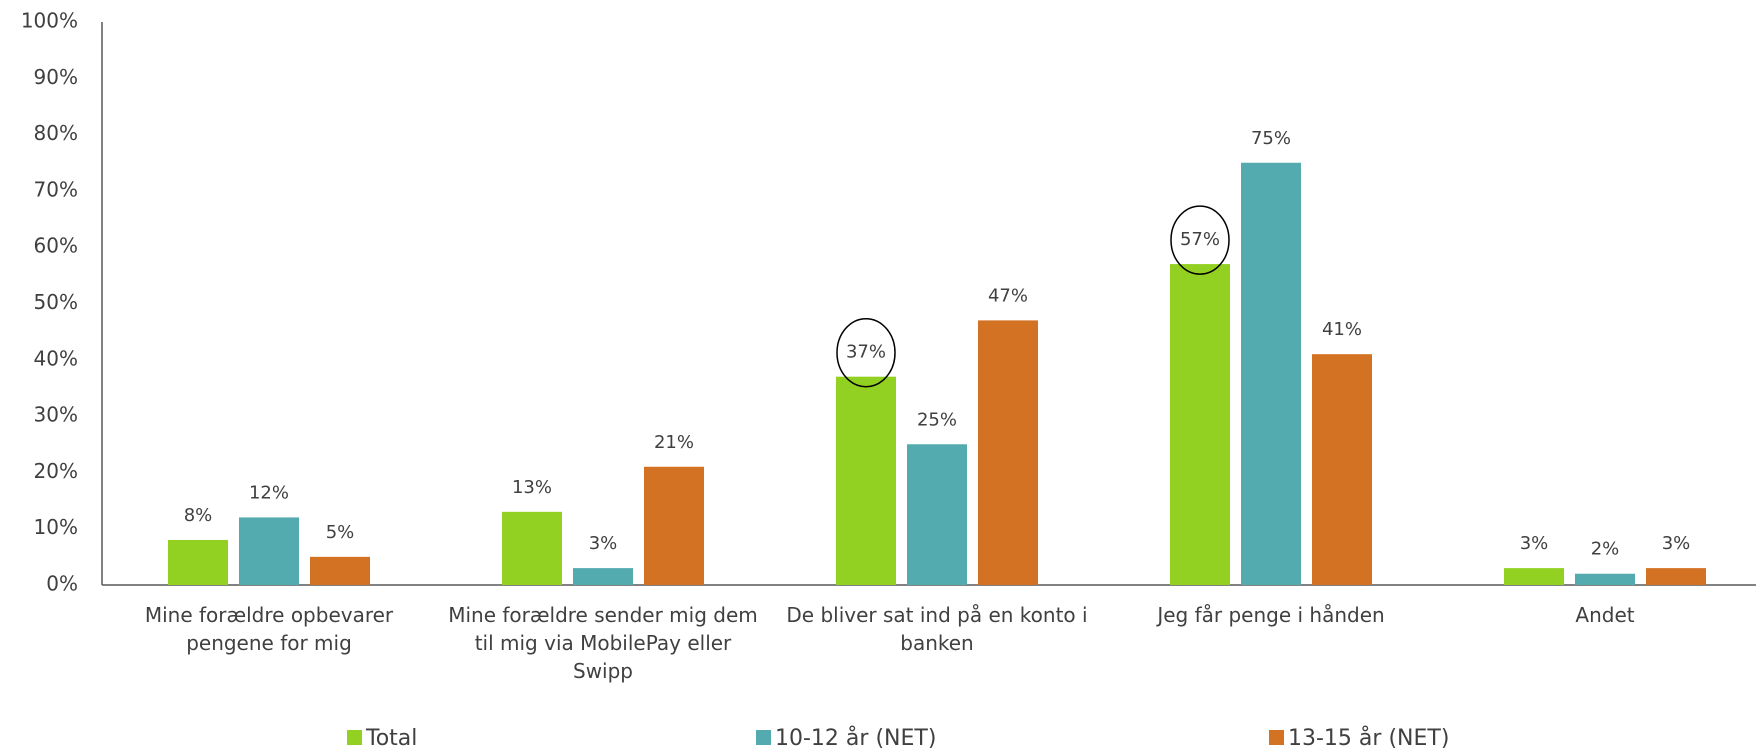 The width and height of the screenshot is (1756, 751). What do you see at coordinates (391, 738) in the screenshot?
I see `legend-label: Total` at bounding box center [391, 738].